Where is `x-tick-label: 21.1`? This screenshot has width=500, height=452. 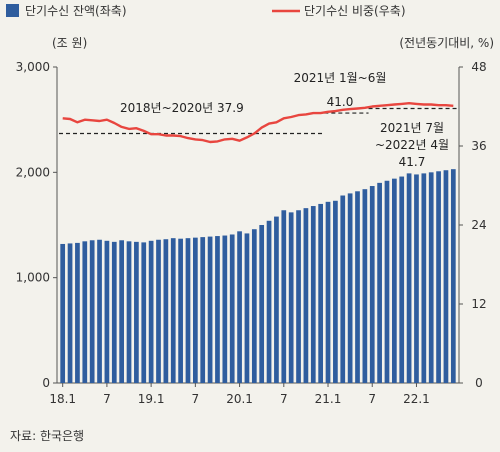 x-tick-label: 21.1 is located at coordinates (328, 399).